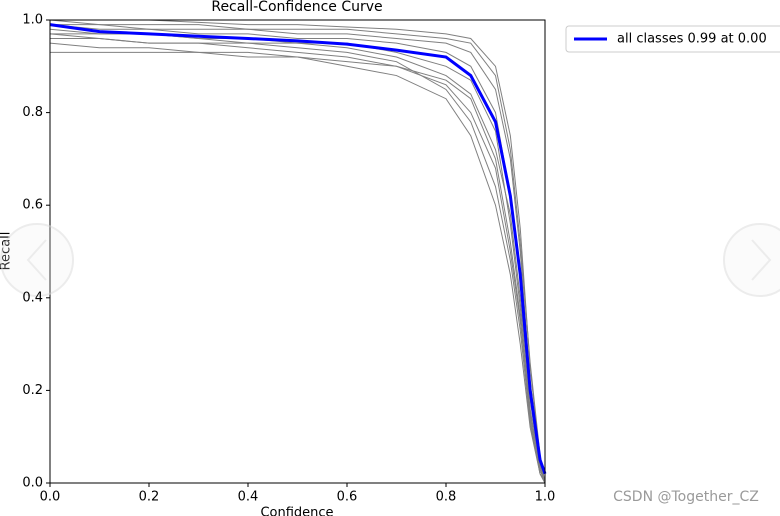 The width and height of the screenshot is (780, 516). Describe the element at coordinates (686, 497) in the screenshot. I see `watermark: CSDN @Together_CZ` at that location.